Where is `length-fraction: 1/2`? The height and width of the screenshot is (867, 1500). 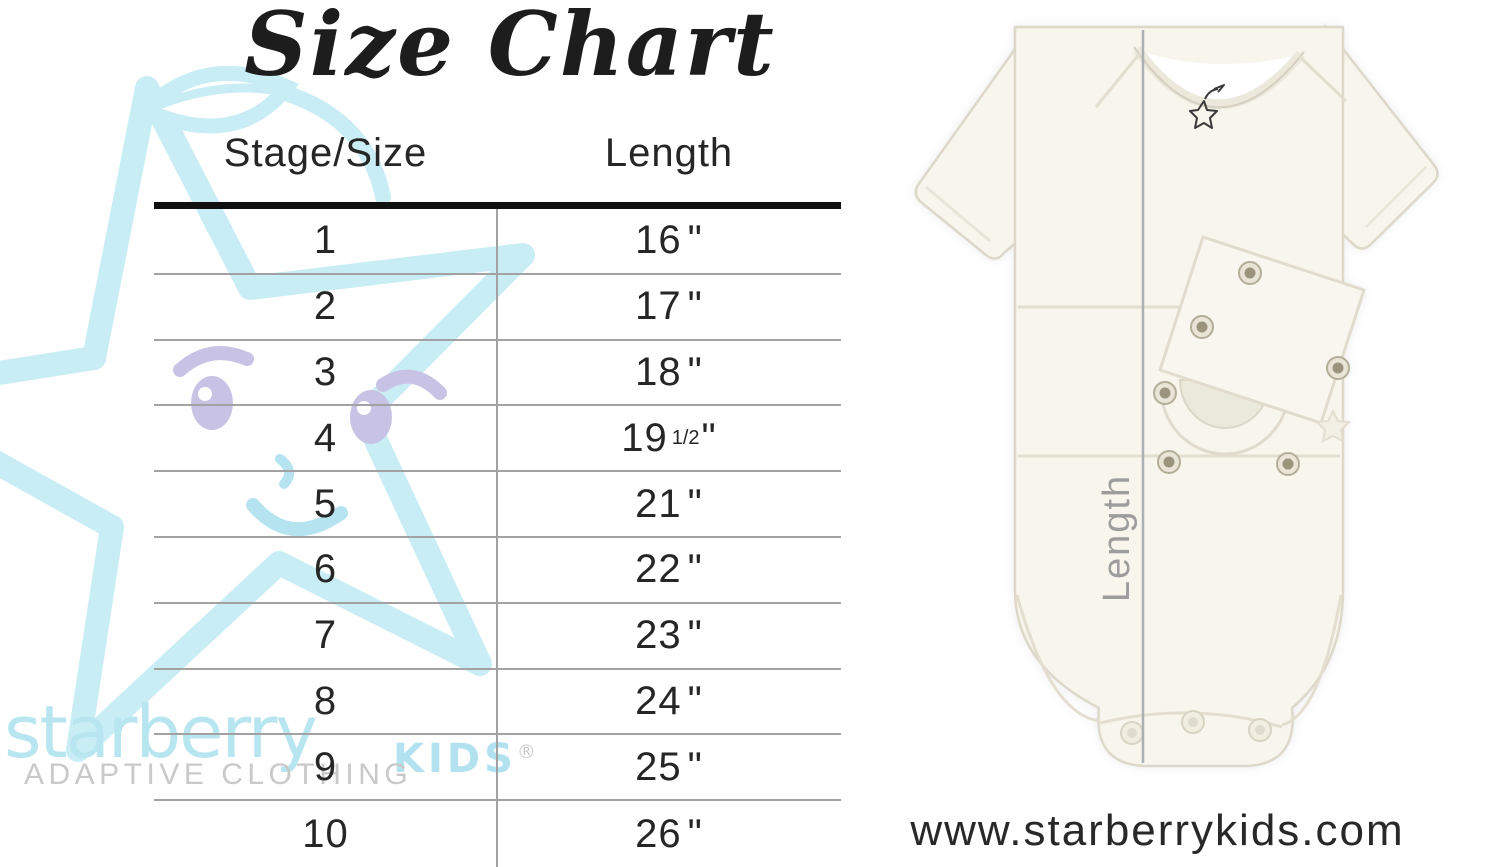
length-fraction: 1/2 is located at coordinates (685, 437).